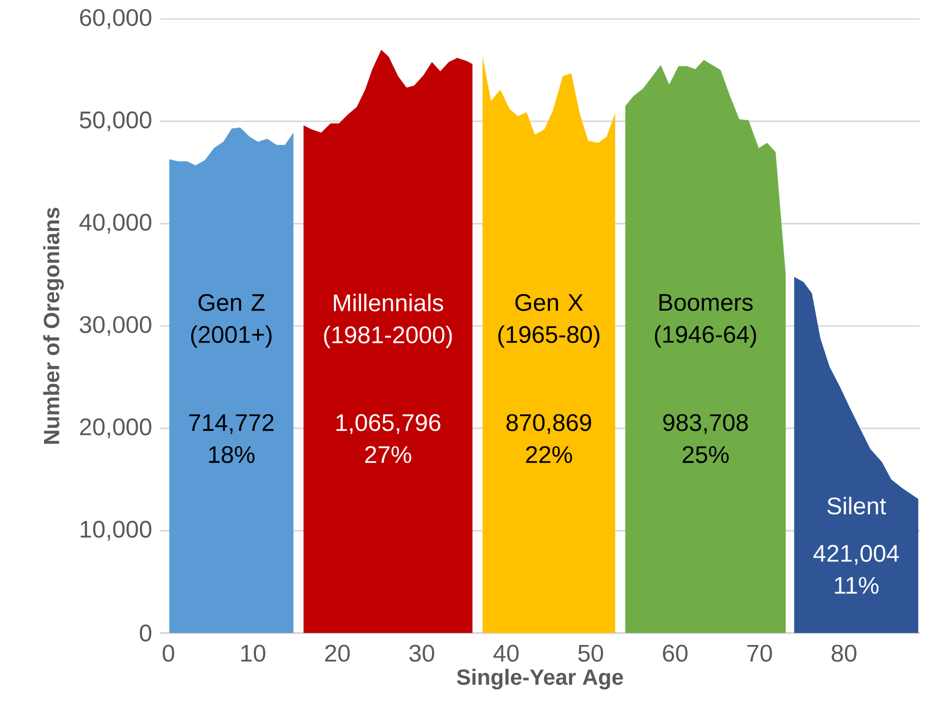 This screenshot has width=928, height=720. What do you see at coordinates (675, 653) in the screenshot?
I see `x-tick-label: 60` at bounding box center [675, 653].